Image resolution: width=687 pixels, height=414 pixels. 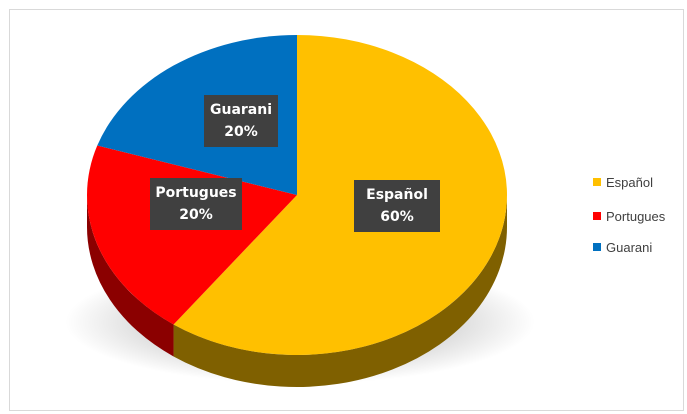 I want to click on legend: Español Portugues Guarani, so click(x=629, y=215).